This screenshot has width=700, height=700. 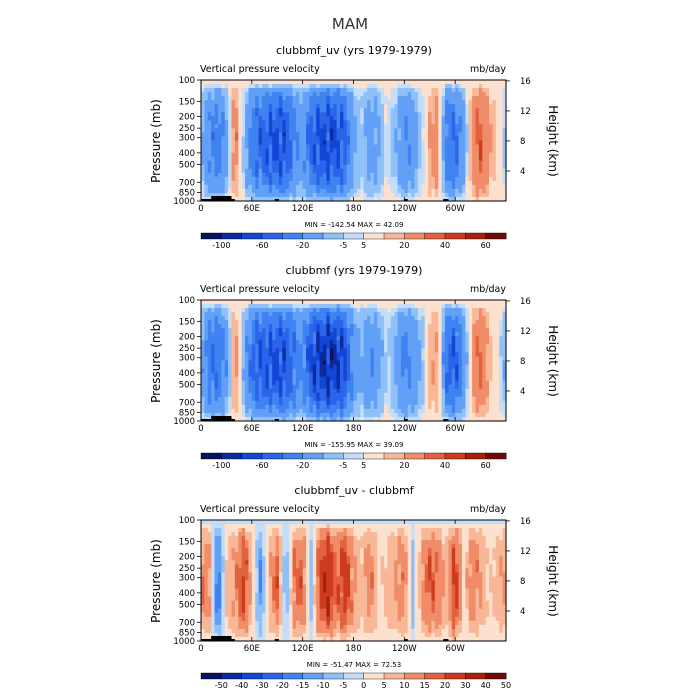 What do you see at coordinates (476, 236) in the screenshot?
I see `colorbar-swatch` at bounding box center [476, 236].